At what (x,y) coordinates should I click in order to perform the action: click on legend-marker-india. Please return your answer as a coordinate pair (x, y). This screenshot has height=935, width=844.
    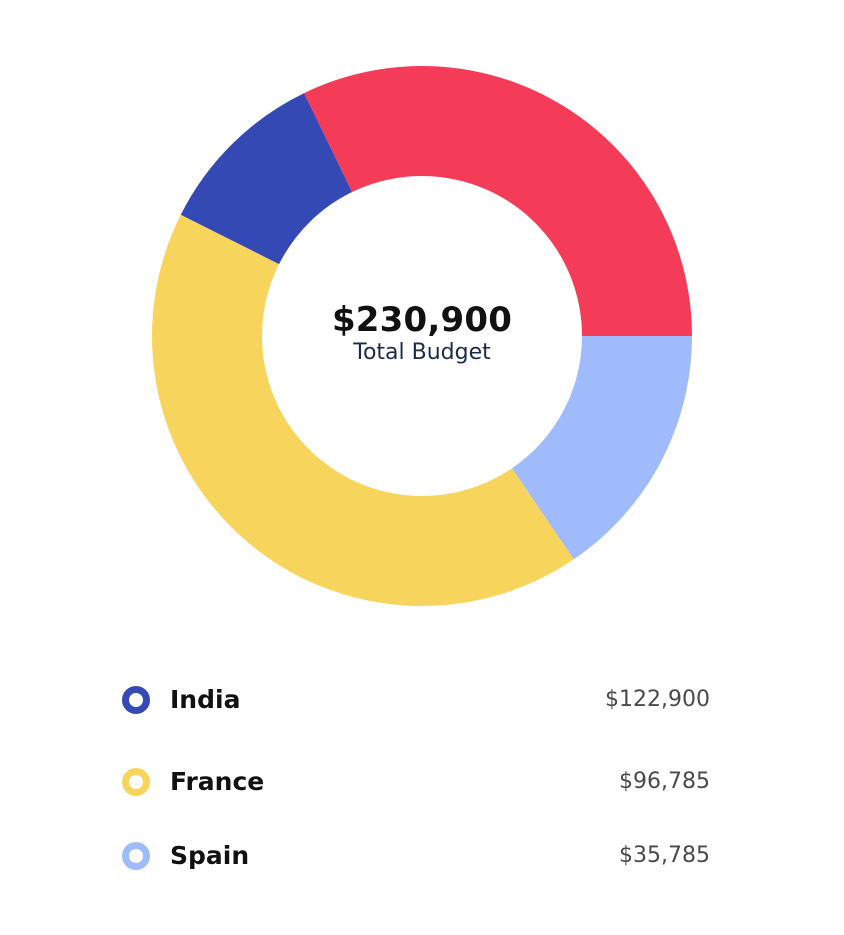
    Looking at the image, I should click on (136, 700).